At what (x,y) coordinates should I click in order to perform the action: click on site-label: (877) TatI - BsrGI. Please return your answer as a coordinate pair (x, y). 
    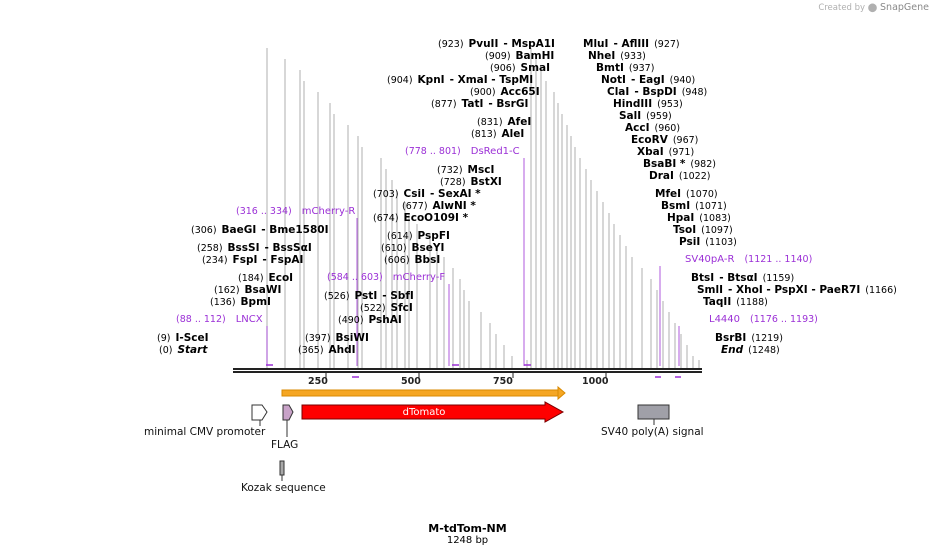
    Looking at the image, I should click on (479, 104).